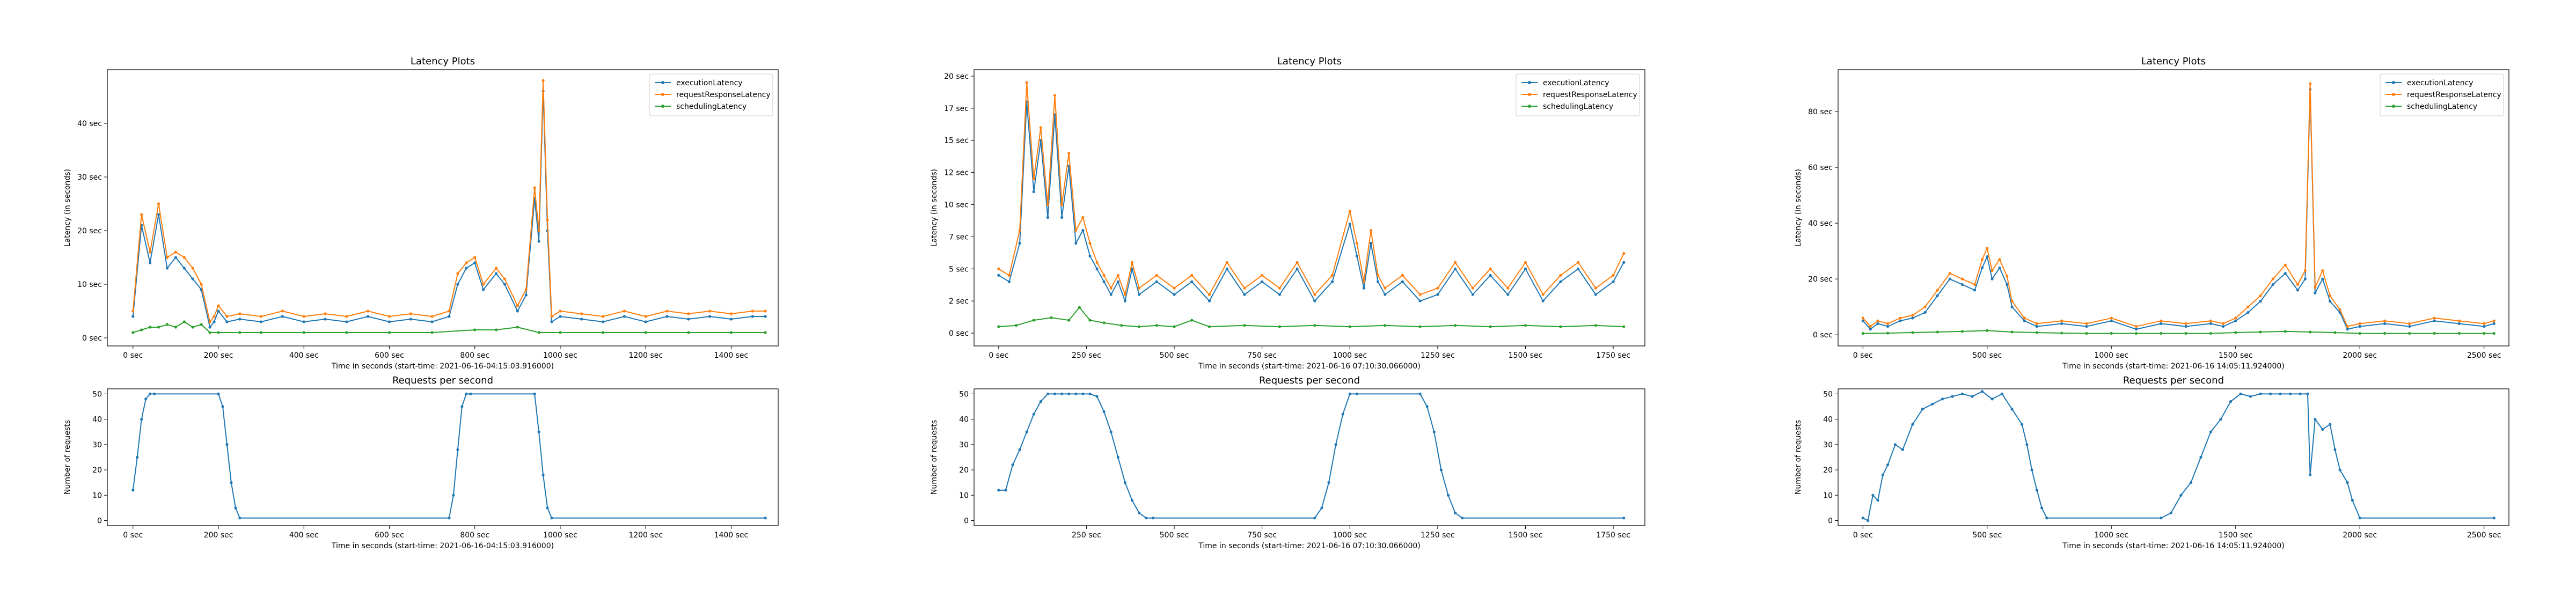 Image resolution: width=2576 pixels, height=590 pixels. I want to click on x-tick-label: 600 sec, so click(389, 535).